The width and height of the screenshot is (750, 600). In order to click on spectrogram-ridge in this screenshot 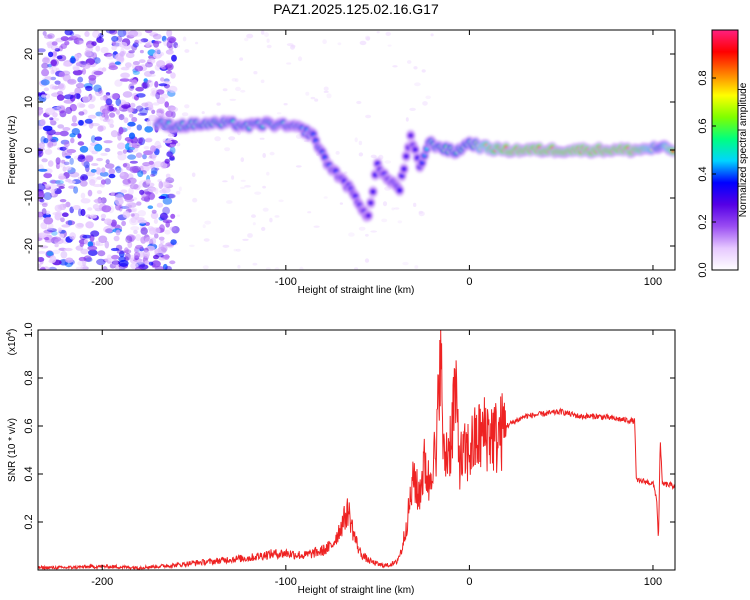, I will do `click(413, 168)`.